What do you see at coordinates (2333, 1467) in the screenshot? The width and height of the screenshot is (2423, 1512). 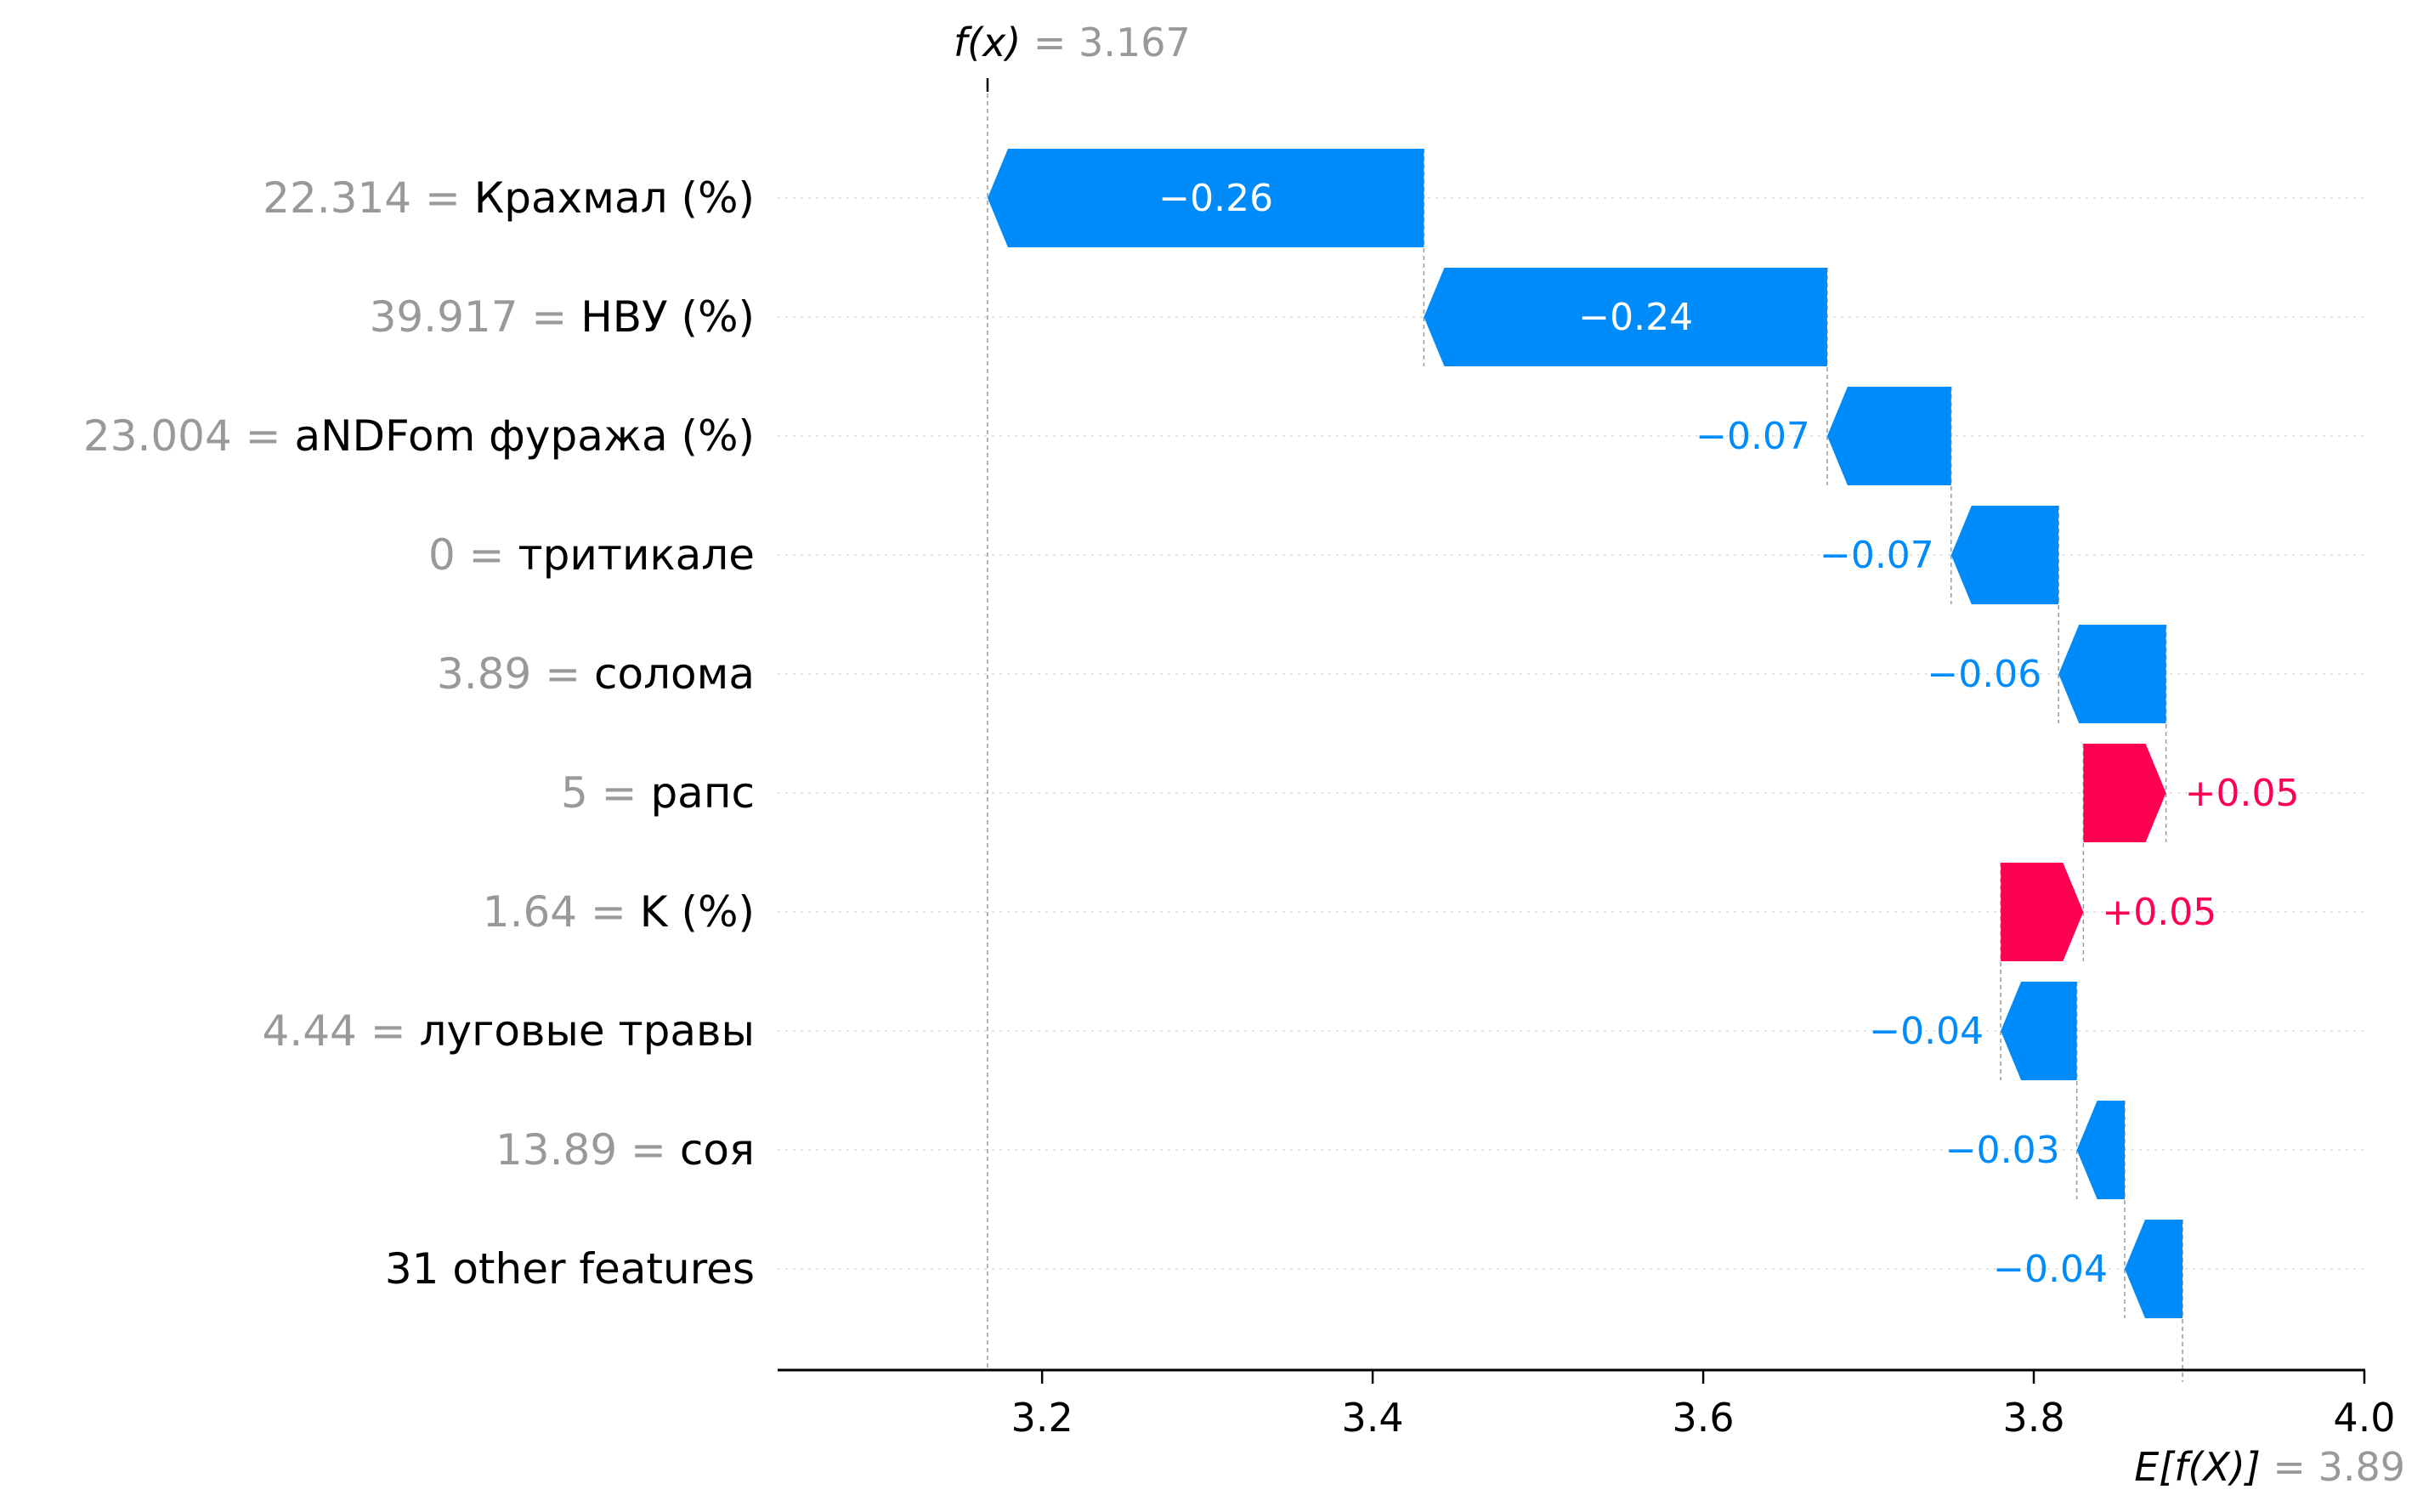 I see `efx-value: = 3.89` at bounding box center [2333, 1467].